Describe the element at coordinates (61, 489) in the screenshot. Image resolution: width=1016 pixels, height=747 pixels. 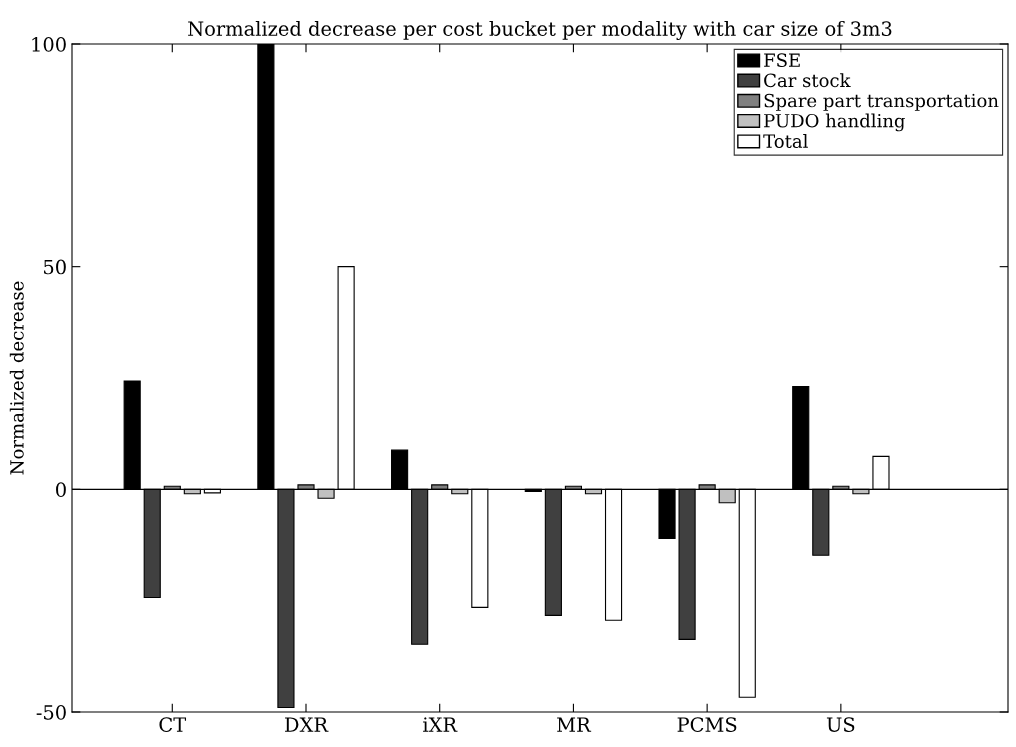
I see `y-tick-label: 0` at that location.